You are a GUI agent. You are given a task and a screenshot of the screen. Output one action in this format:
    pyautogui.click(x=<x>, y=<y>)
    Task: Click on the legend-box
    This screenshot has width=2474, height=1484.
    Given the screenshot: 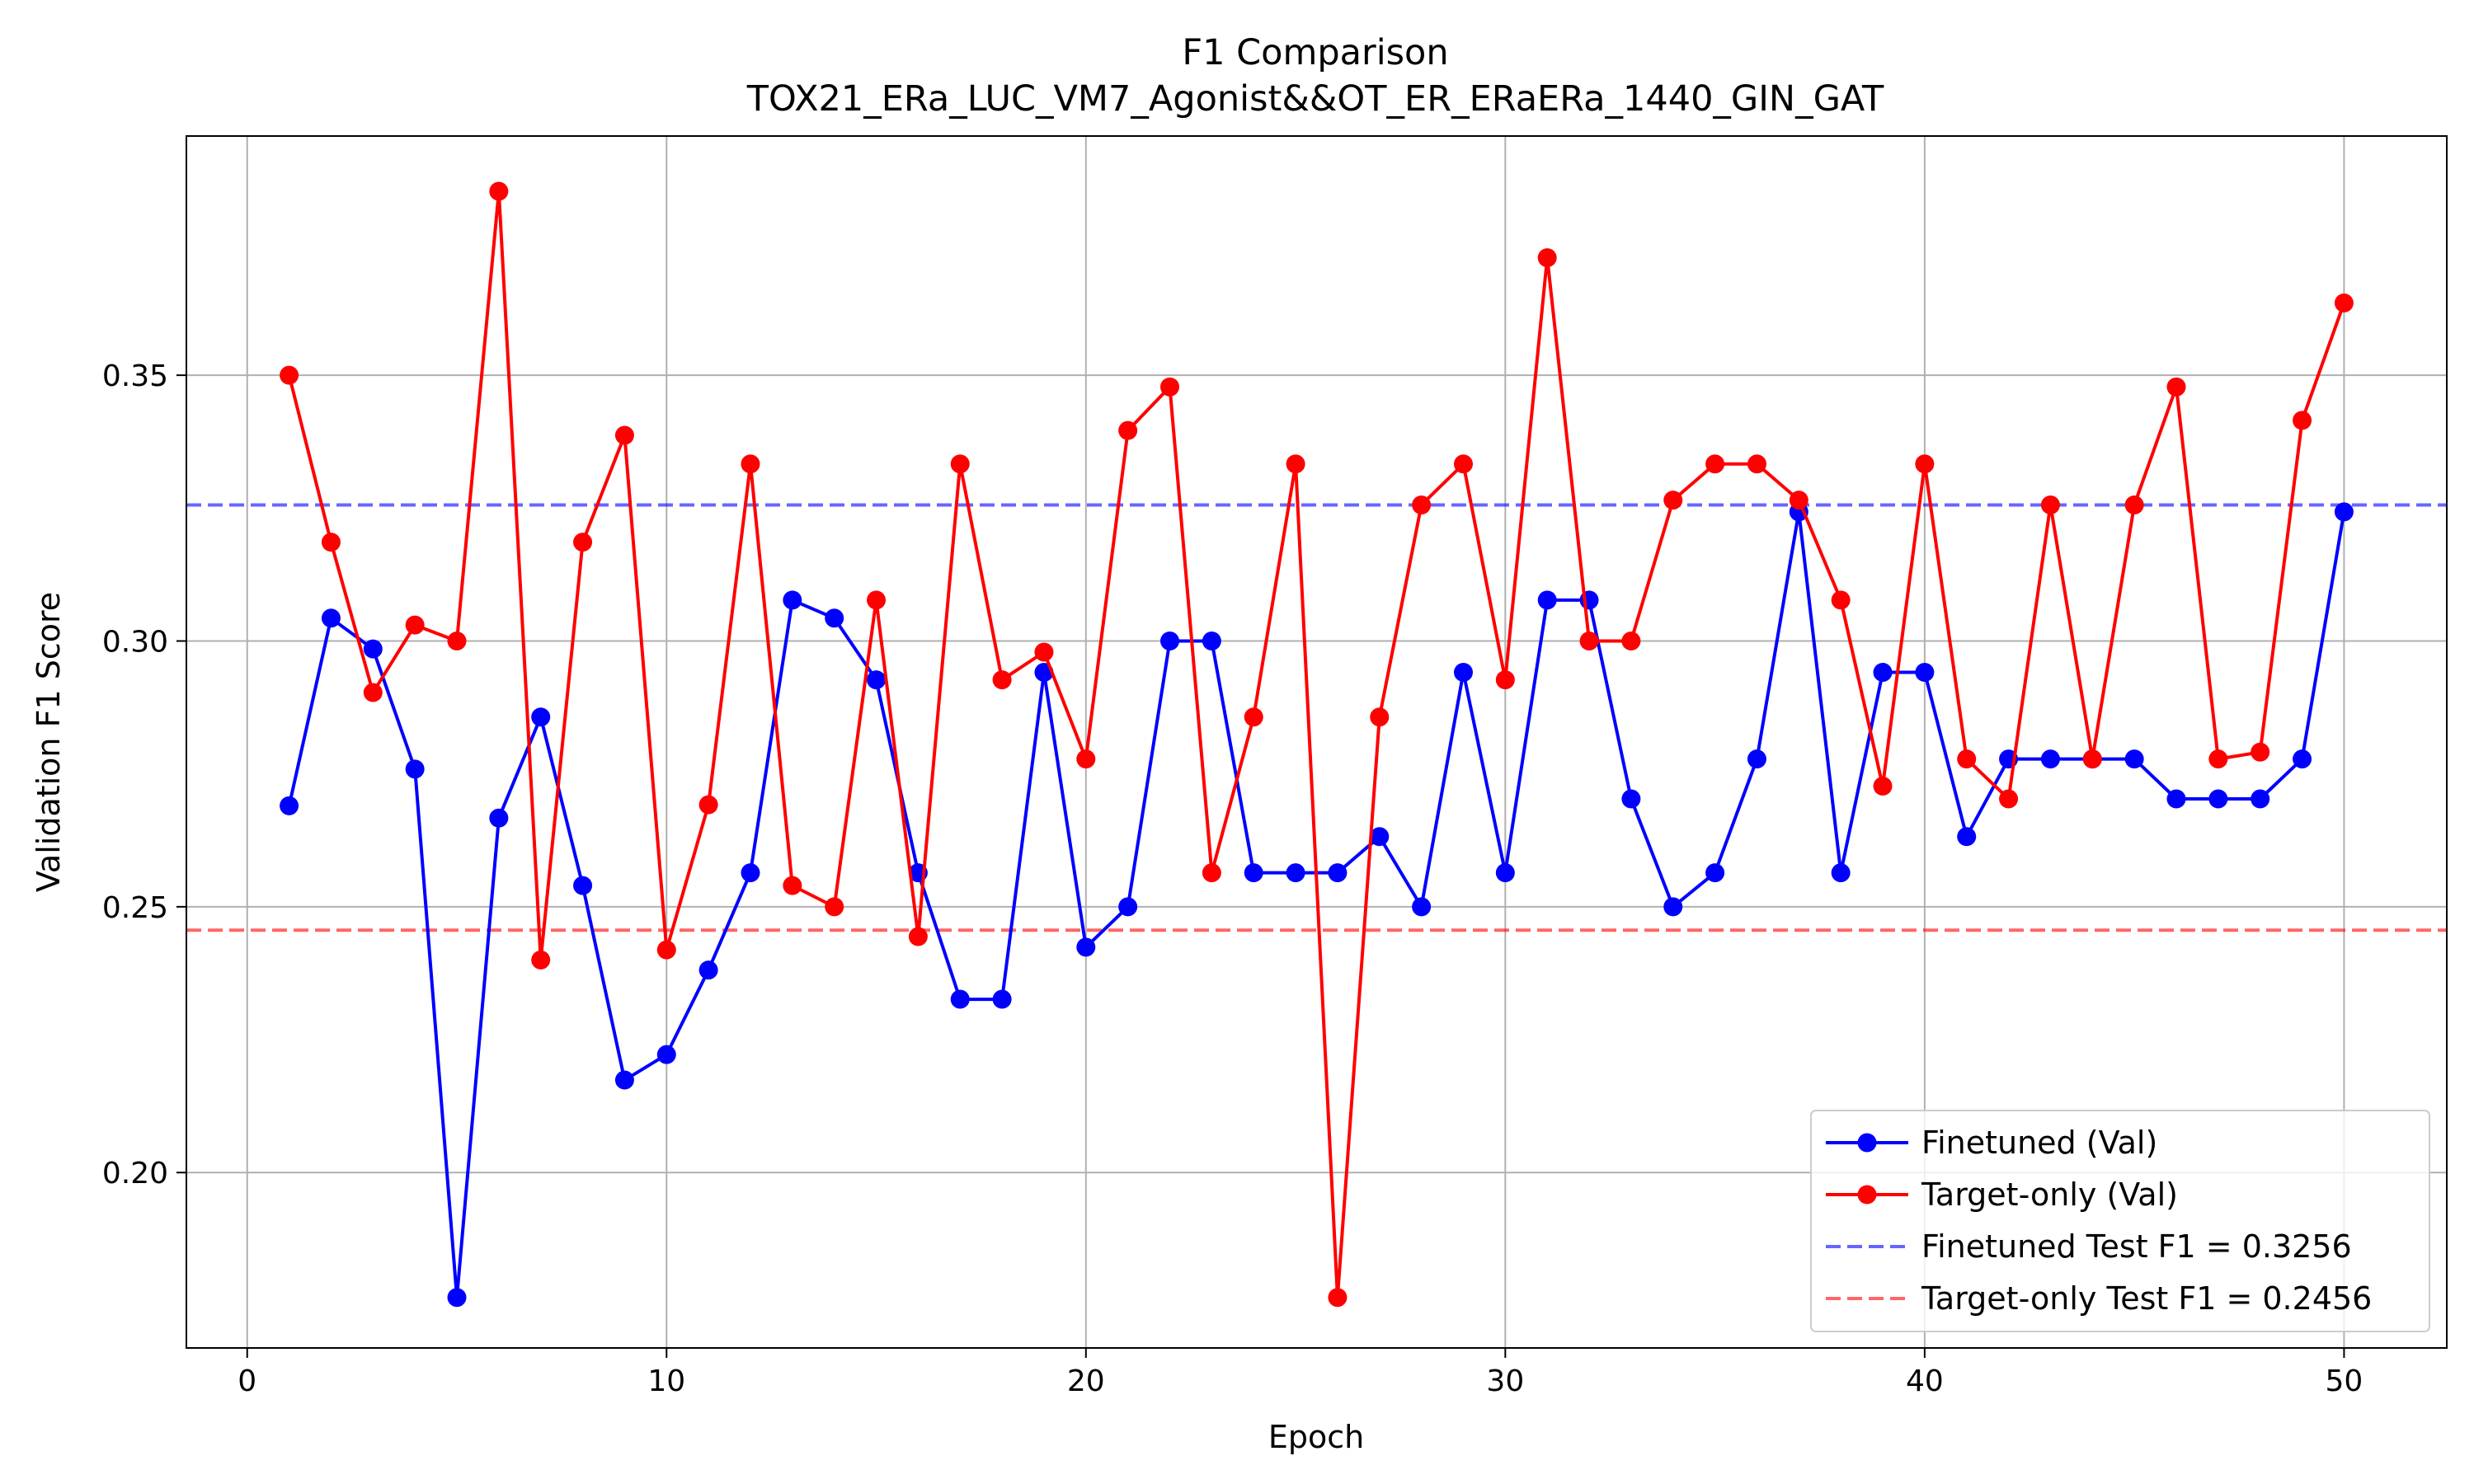 What is the action you would take?
    pyautogui.click(x=2120, y=1221)
    